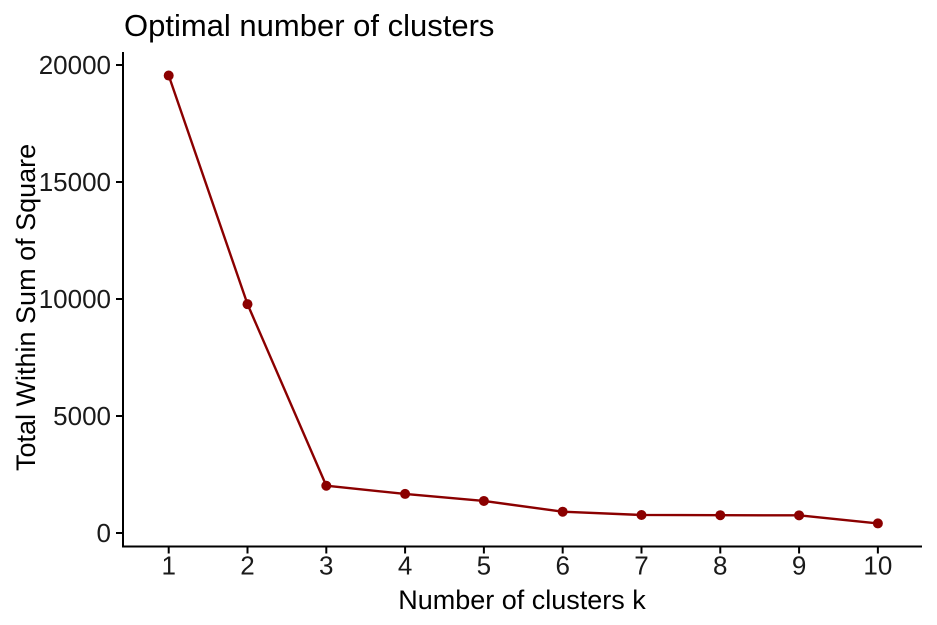 This screenshot has width=937, height=625. I want to click on y-tick-label: 0, so click(104, 533).